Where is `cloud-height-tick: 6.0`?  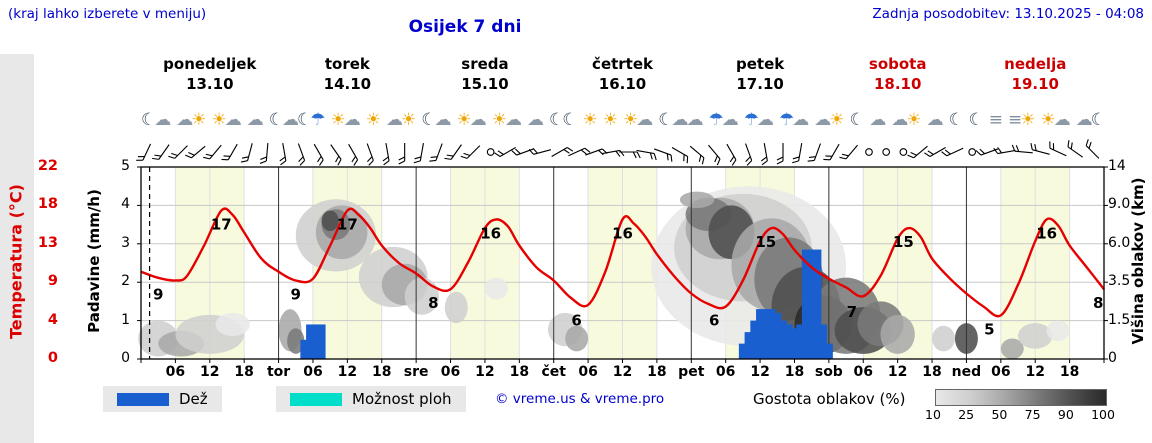
cloud-height-tick: 6.0 is located at coordinates (1119, 242).